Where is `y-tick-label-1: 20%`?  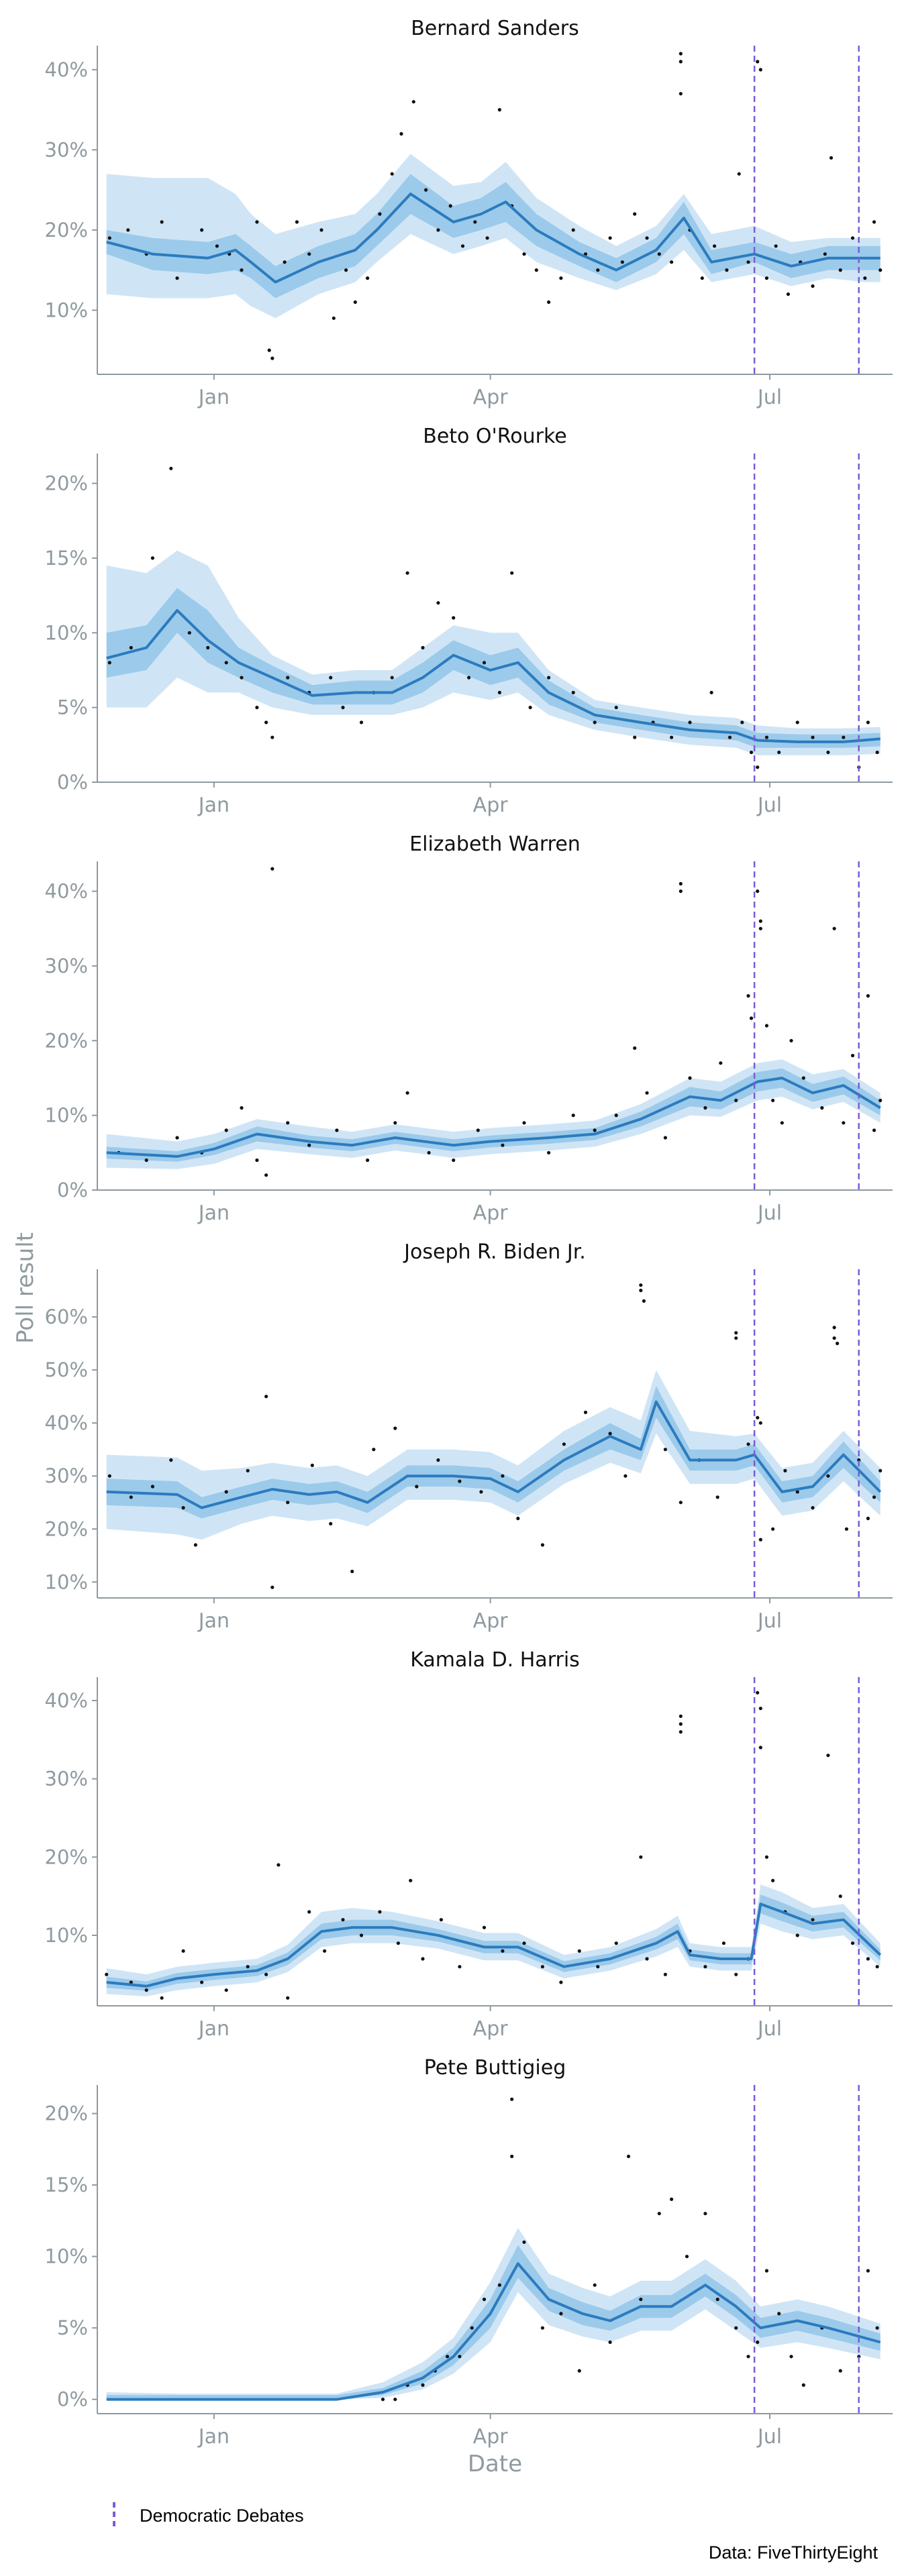
y-tick-label-1: 20% is located at coordinates (66, 230).